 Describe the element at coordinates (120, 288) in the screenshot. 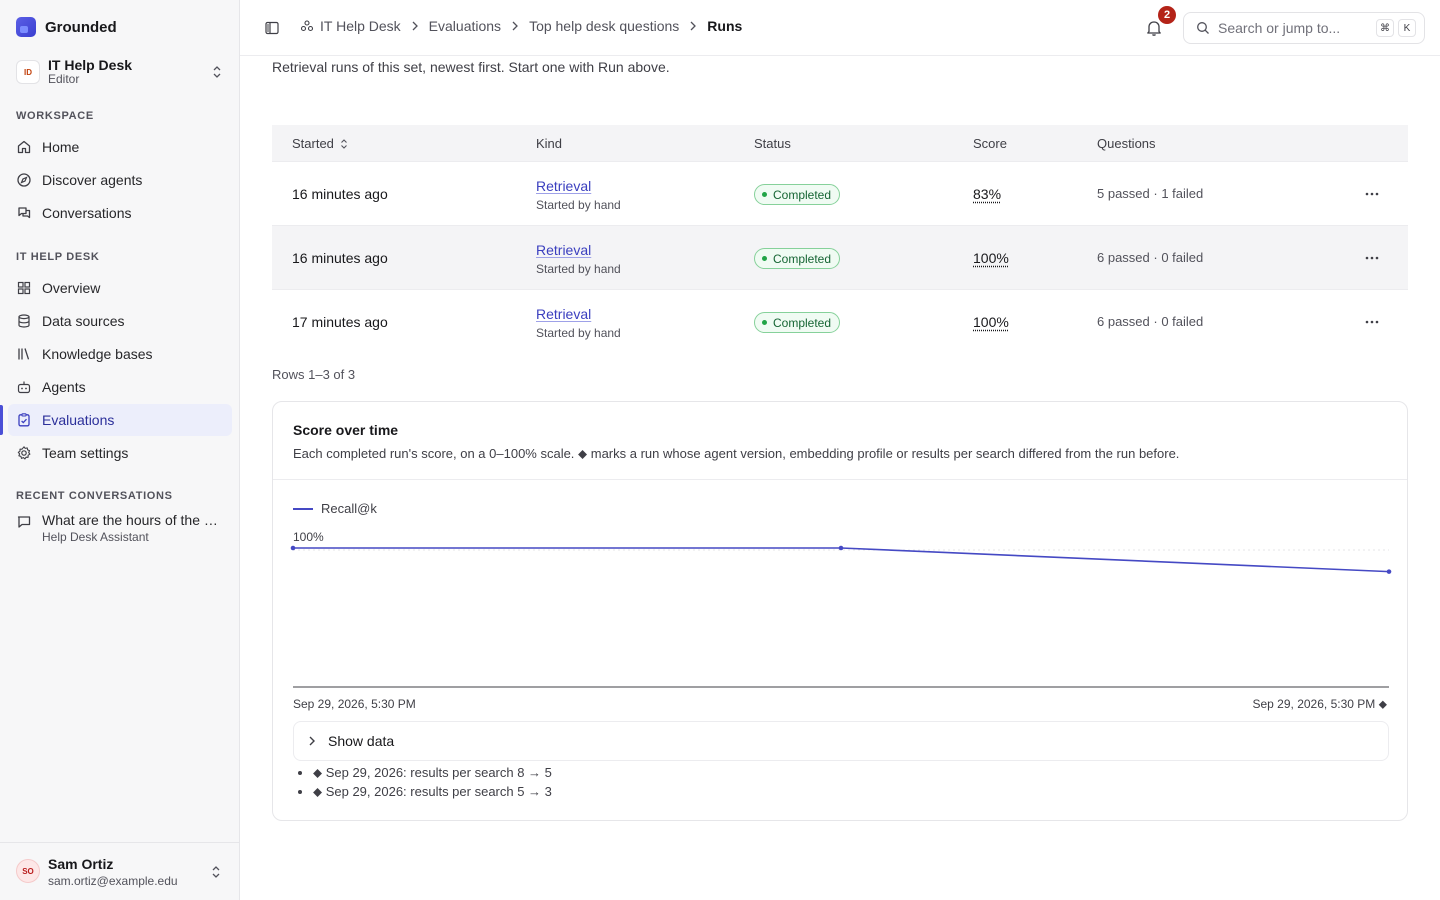

I see `sidebar-item-overview: Overview` at that location.